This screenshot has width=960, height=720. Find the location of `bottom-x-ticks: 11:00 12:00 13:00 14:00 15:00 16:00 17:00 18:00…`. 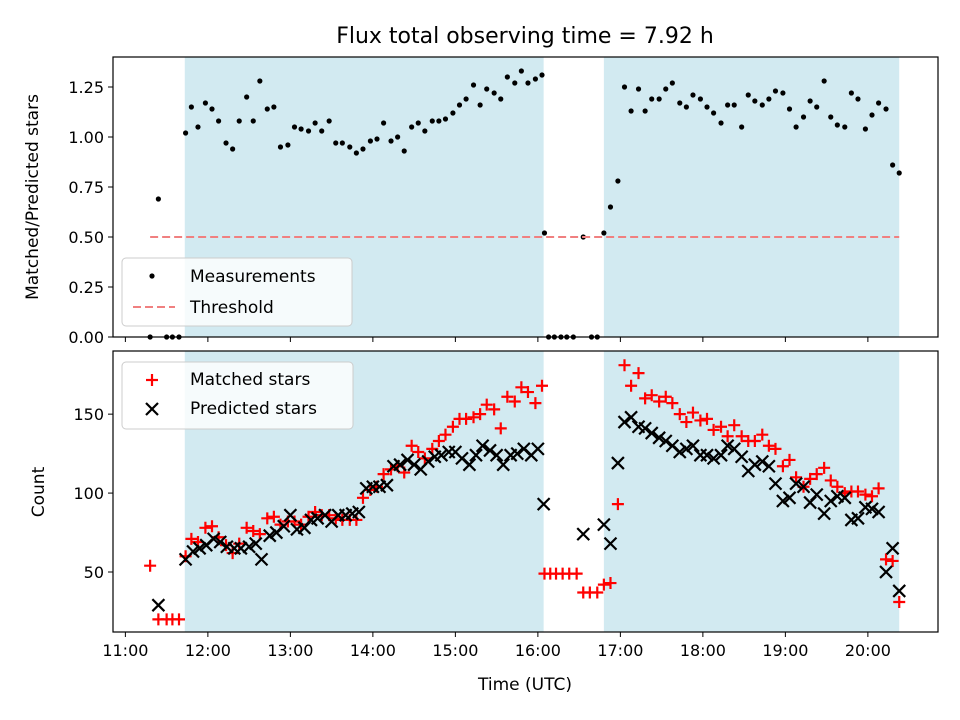

bottom-x-ticks: 11:00 12:00 13:00 14:00 15:00 16:00 17:00 18:00… is located at coordinates (496, 646).